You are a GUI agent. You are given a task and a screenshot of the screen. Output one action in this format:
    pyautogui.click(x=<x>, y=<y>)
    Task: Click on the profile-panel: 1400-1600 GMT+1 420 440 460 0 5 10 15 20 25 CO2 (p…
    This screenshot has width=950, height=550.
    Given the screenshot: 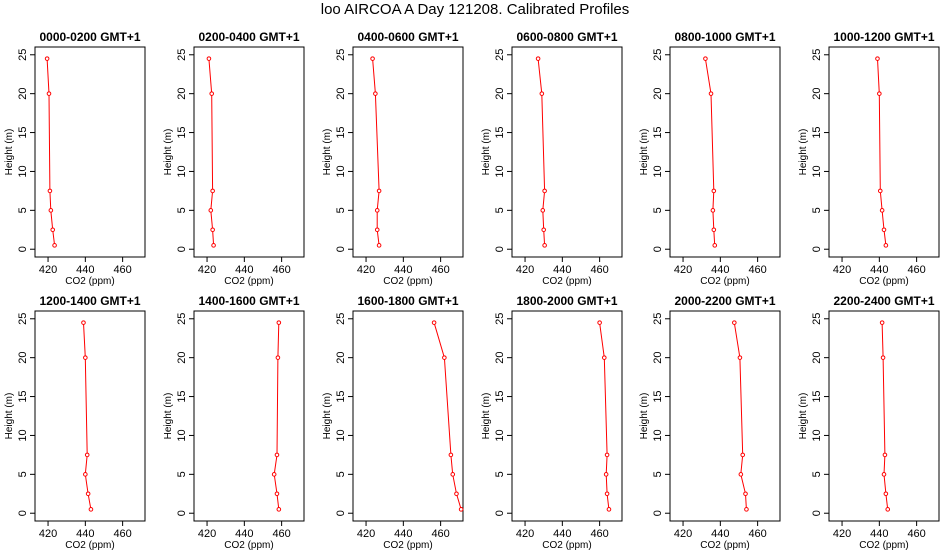 What is the action you would take?
    pyautogui.click(x=234, y=422)
    